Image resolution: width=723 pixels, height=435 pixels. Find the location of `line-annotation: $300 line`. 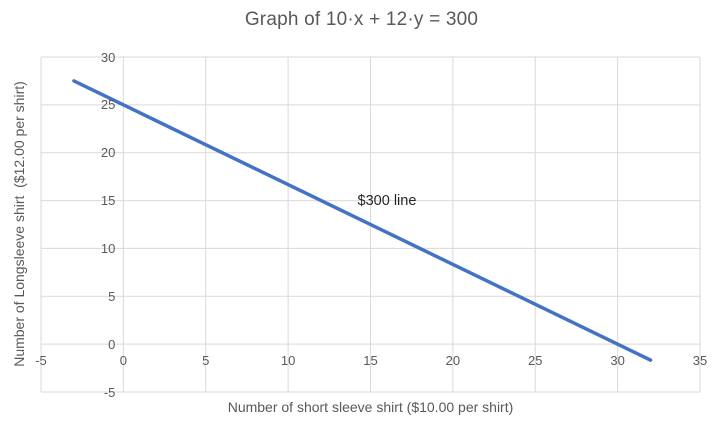

line-annotation: $300 line is located at coordinates (387, 200).